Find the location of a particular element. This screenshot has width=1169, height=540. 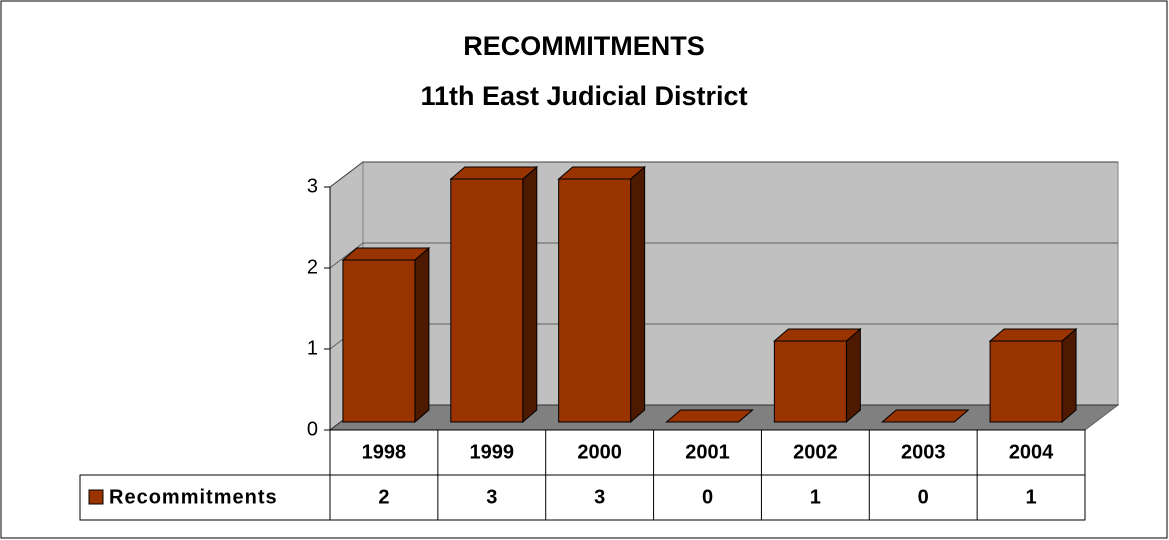

x-tick-label: 2001 is located at coordinates (707, 452).